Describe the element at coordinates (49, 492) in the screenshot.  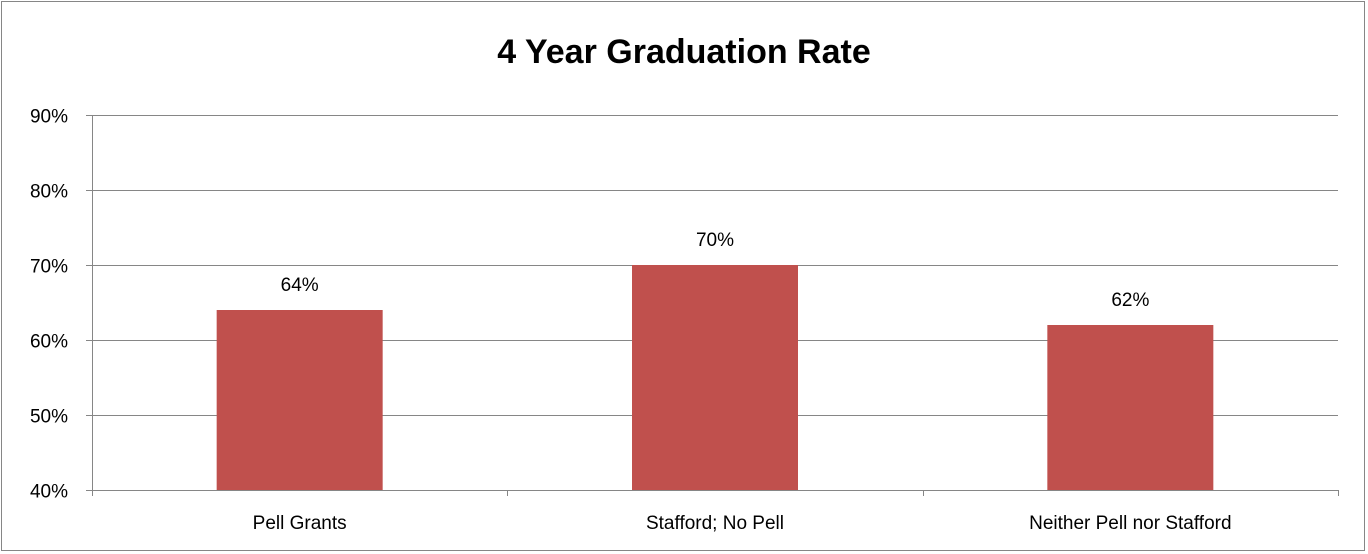
I see `y-tick-label: 40%` at that location.